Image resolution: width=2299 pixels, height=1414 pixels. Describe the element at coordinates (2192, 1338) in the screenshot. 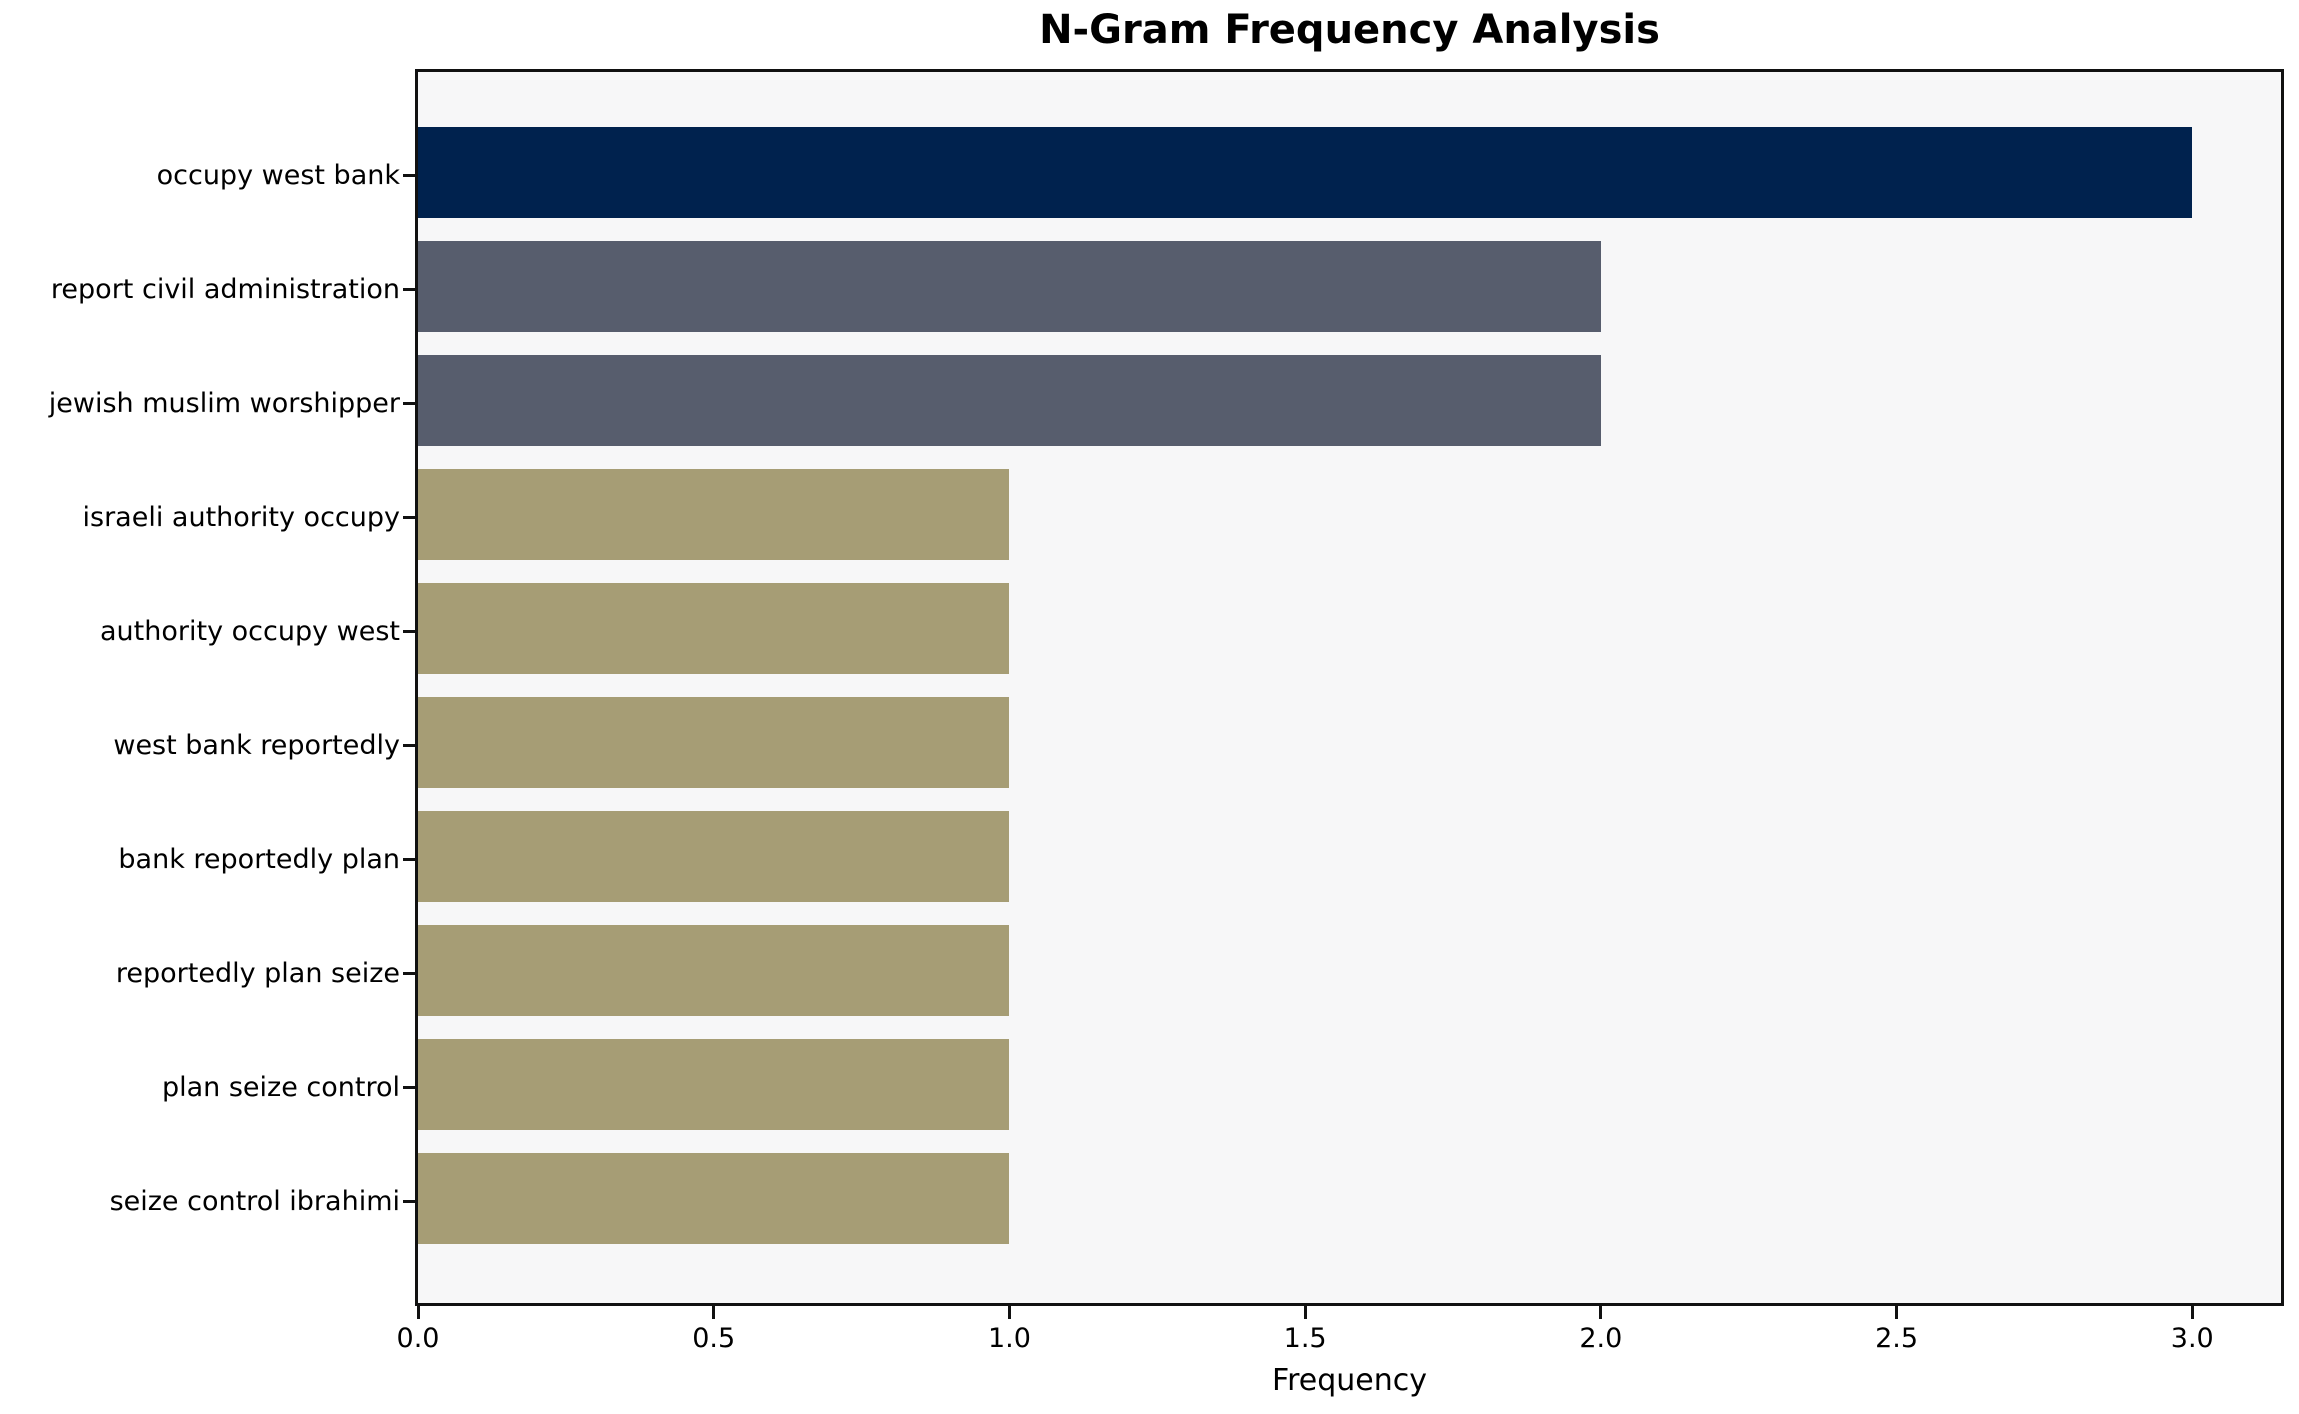

I see `x-tick-label: 3.0` at that location.